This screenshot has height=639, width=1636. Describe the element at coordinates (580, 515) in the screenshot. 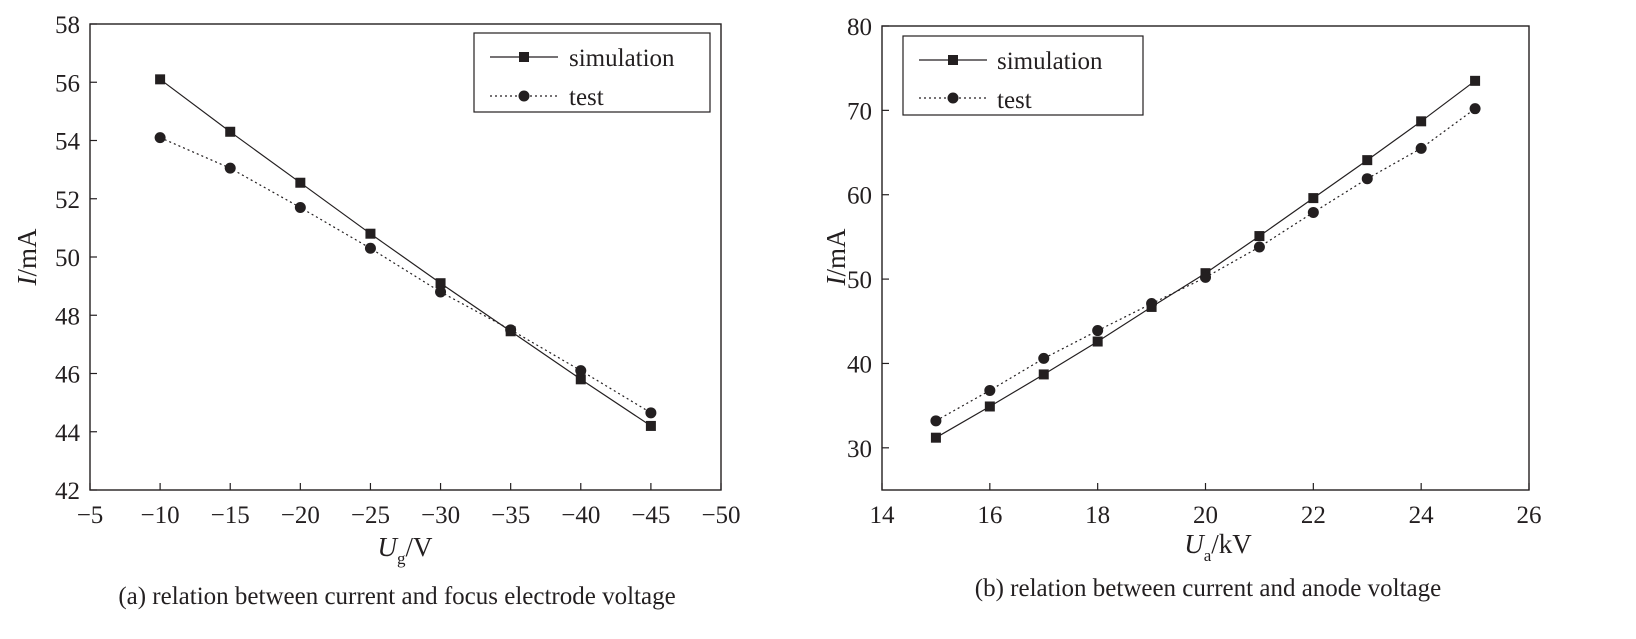

I see `chart-a-x-tick-label: −40` at that location.